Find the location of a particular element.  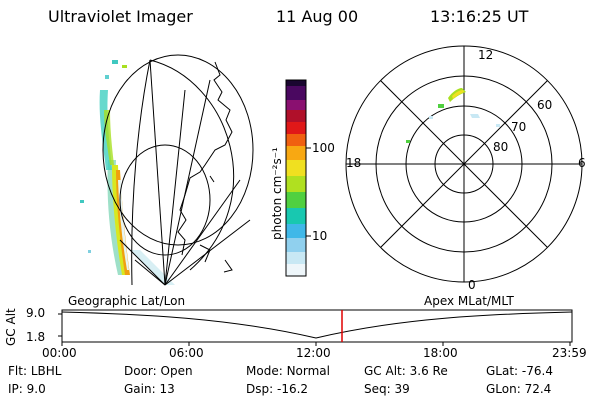

door-info: Door: Open is located at coordinates (158, 371).